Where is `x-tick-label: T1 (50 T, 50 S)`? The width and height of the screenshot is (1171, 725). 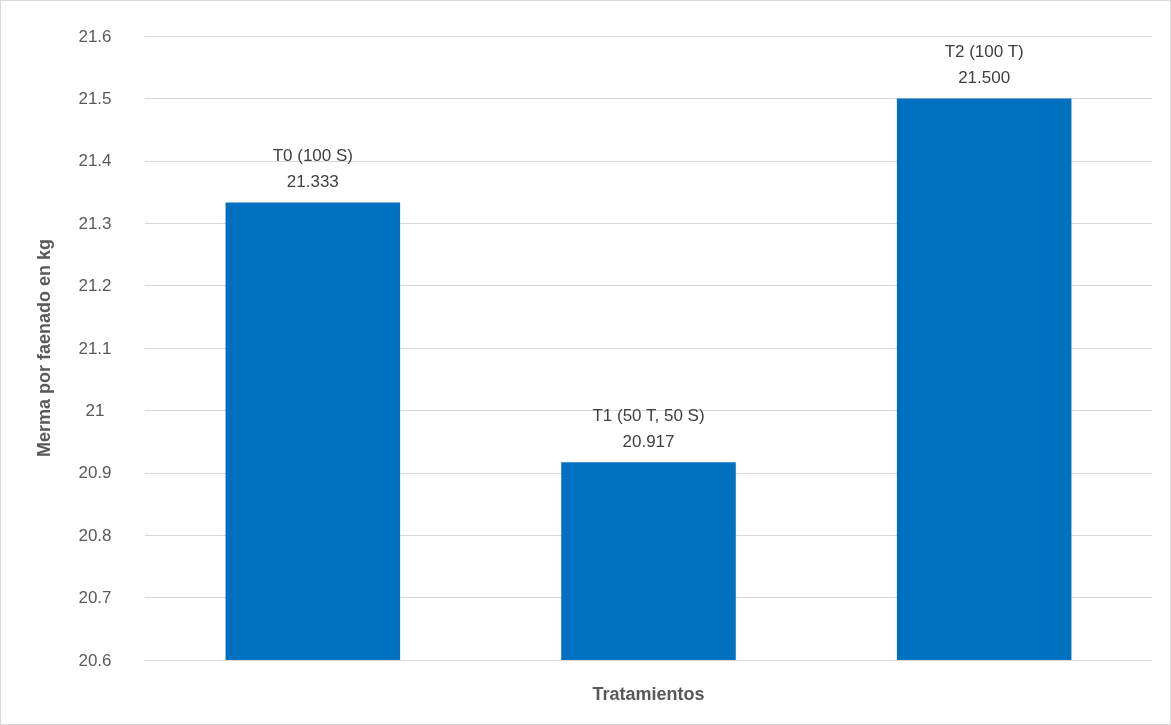
x-tick-label: T1 (50 T, 50 S) is located at coordinates (648, 415).